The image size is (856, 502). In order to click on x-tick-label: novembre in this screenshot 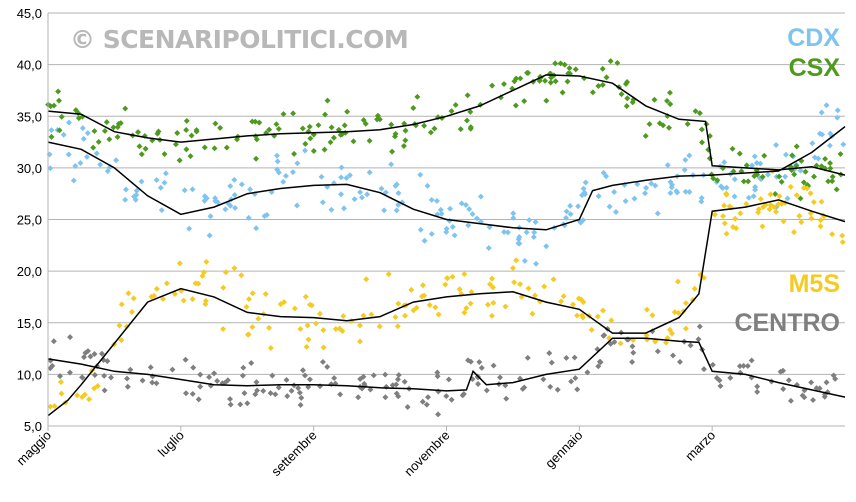, I will do `click(426, 453)`.